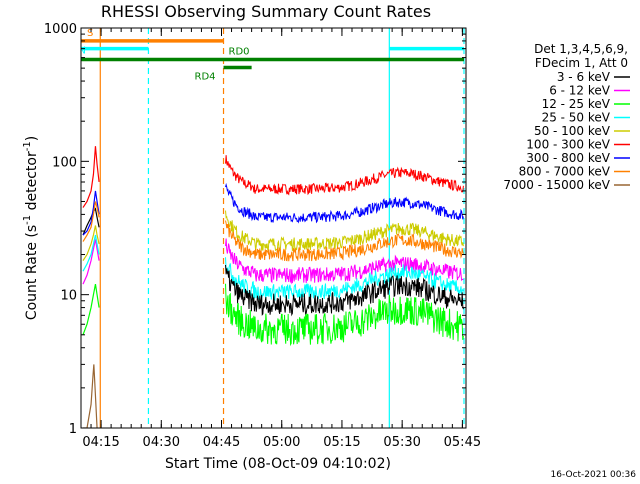 This screenshot has height=484, width=640. Describe the element at coordinates (266, 11) in the screenshot. I see `chart-title: RHESSI Observing Summary Count Rates` at that location.